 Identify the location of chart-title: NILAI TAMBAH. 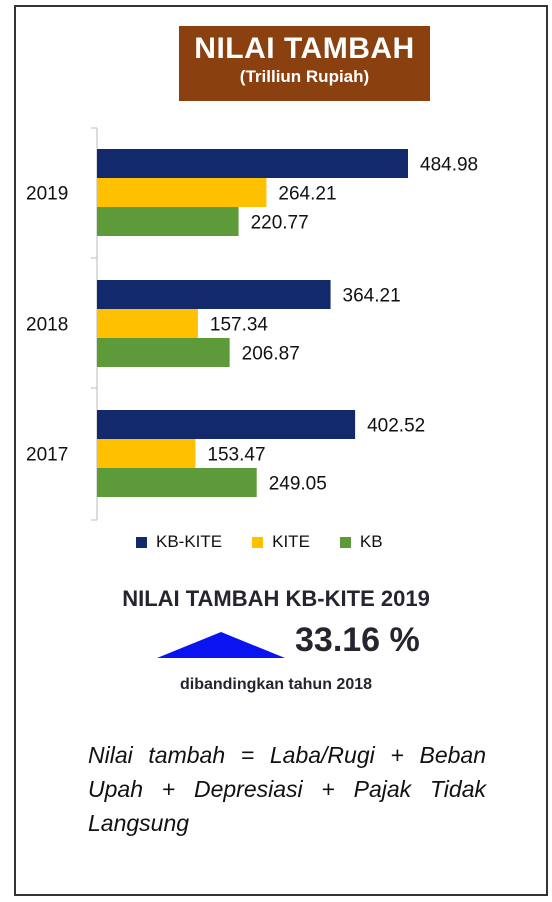
(304, 48).